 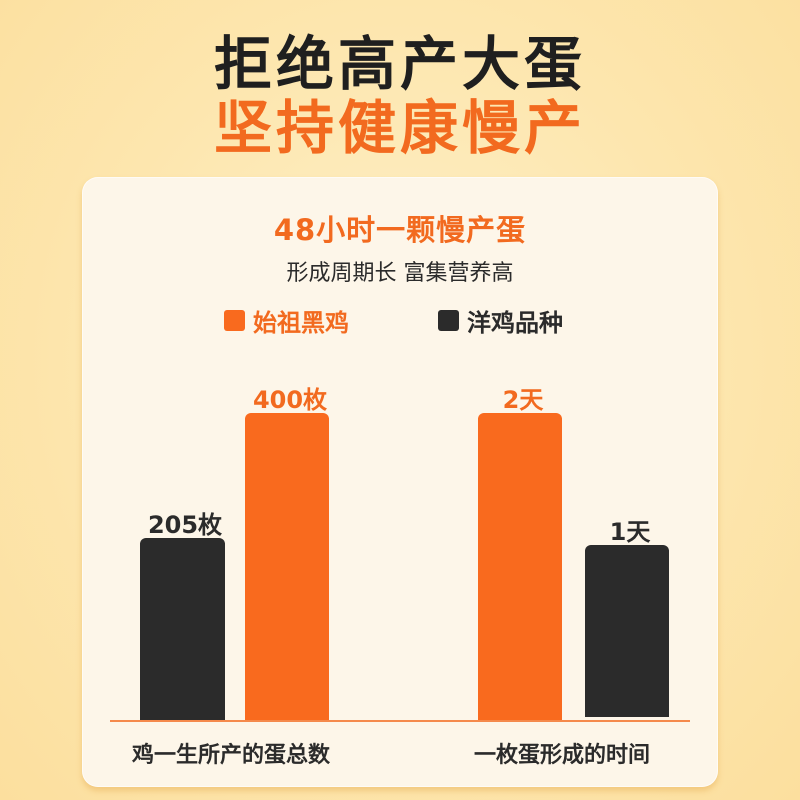 What do you see at coordinates (301, 323) in the screenshot?
I see `legend-label: 始祖黑鸡` at bounding box center [301, 323].